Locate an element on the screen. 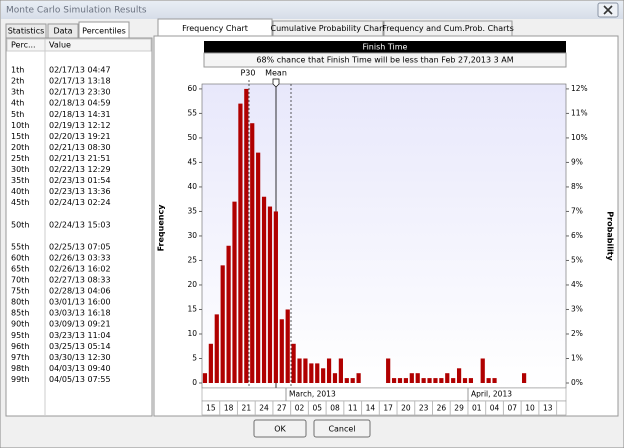  y-tick-label: 25 is located at coordinates (192, 259).